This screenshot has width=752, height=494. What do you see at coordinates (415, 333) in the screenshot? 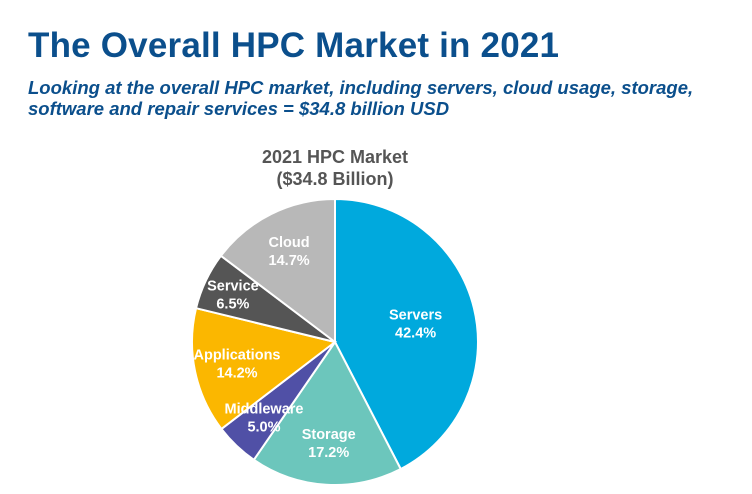
I see `slice-value-servers: 42.4%` at bounding box center [415, 333].